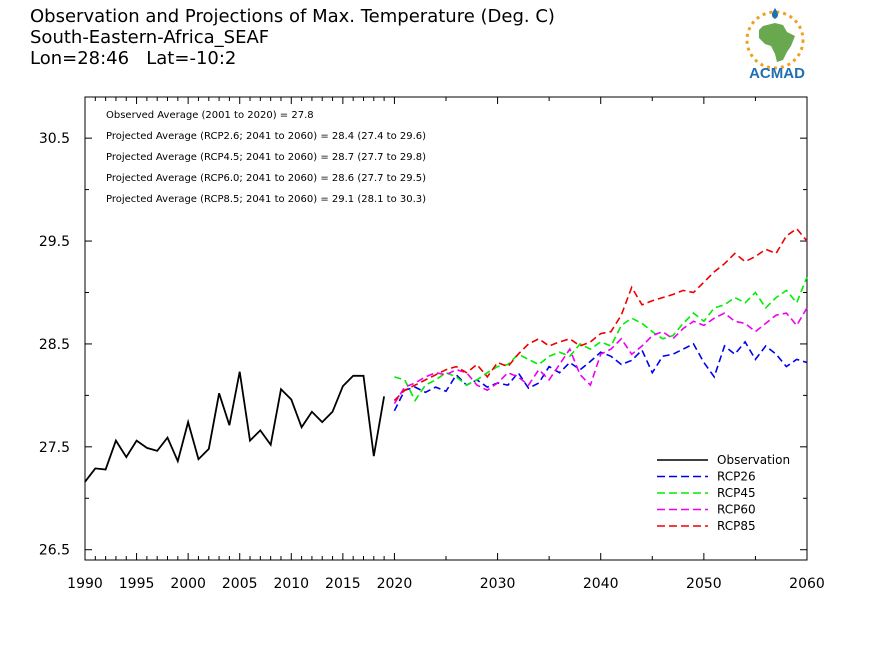 The width and height of the screenshot is (879, 659). I want to click on series-line-rcp60, so click(600, 356).